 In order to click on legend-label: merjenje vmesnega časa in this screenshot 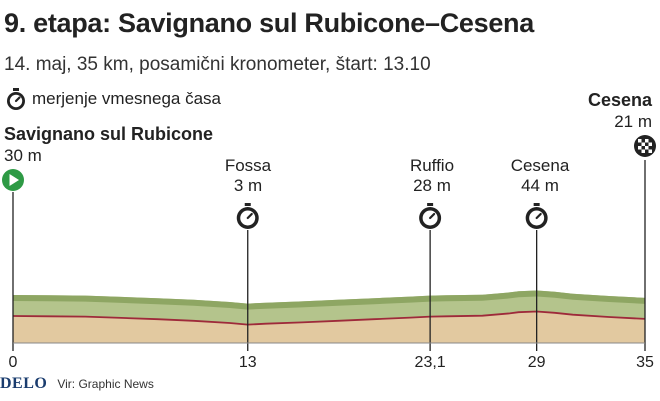, I will do `click(126, 98)`.